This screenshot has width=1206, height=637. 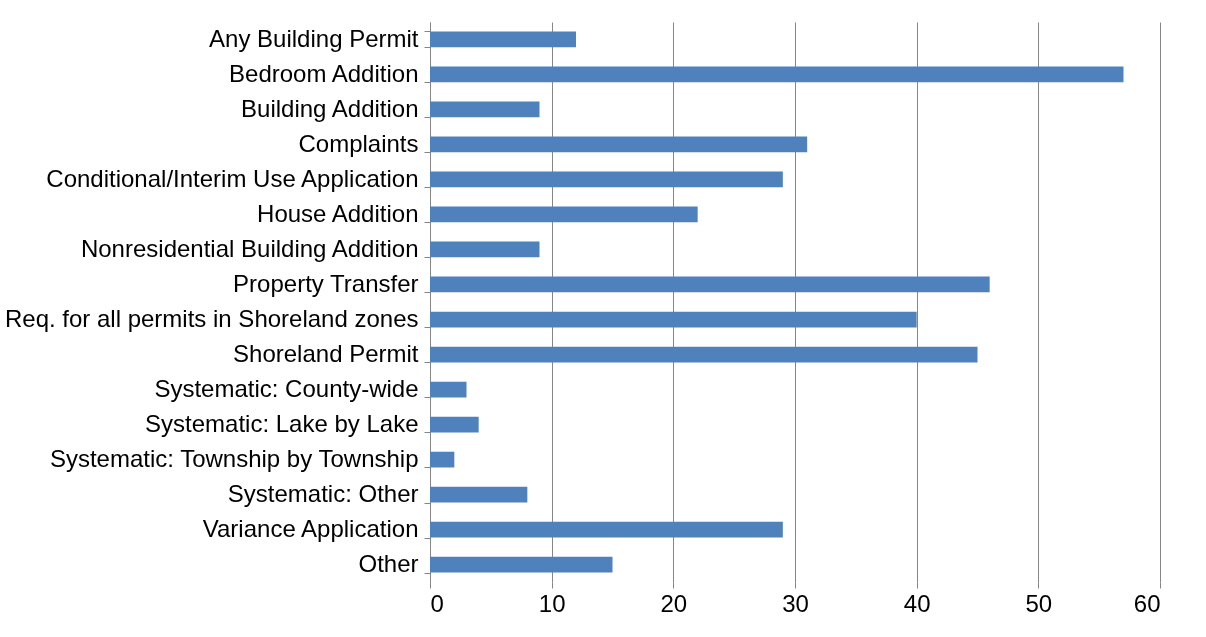 What do you see at coordinates (234, 459) in the screenshot?
I see `y-tick-label: Systematic: Township by Township` at bounding box center [234, 459].